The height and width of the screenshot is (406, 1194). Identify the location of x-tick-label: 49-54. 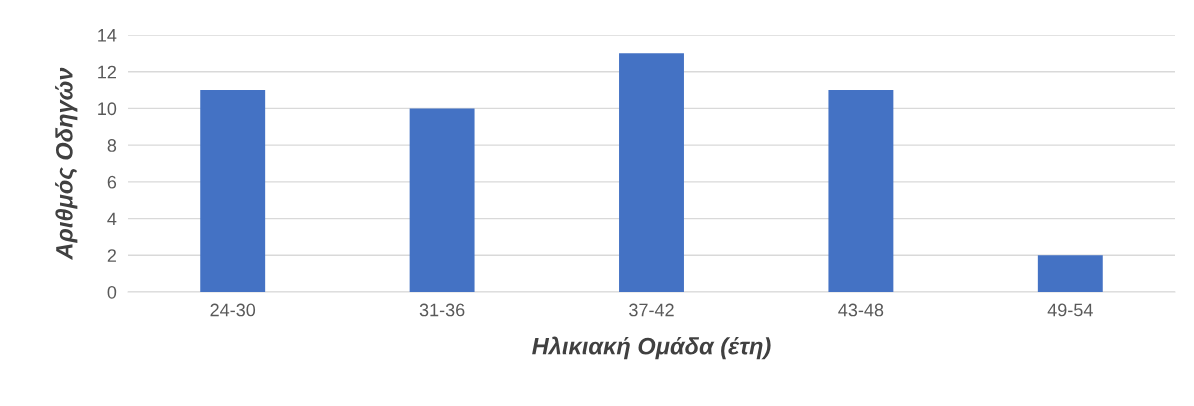
(1070, 310).